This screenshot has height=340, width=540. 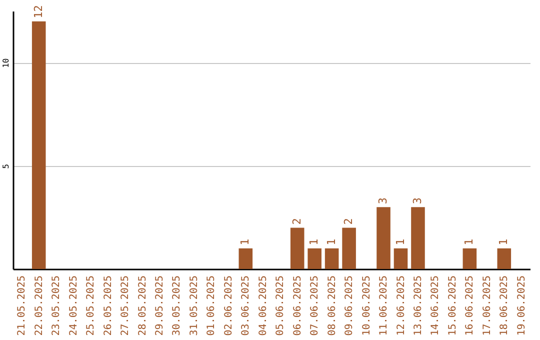 What do you see at coordinates (418, 306) in the screenshot?
I see `x-tick-label: 13.06.2025` at bounding box center [418, 306].